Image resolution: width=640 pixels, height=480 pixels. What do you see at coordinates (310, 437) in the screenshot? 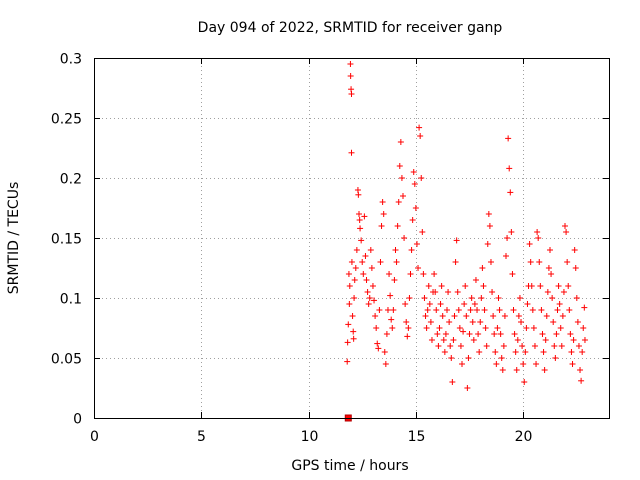
I see `x-tick-label: 10` at bounding box center [310, 437].